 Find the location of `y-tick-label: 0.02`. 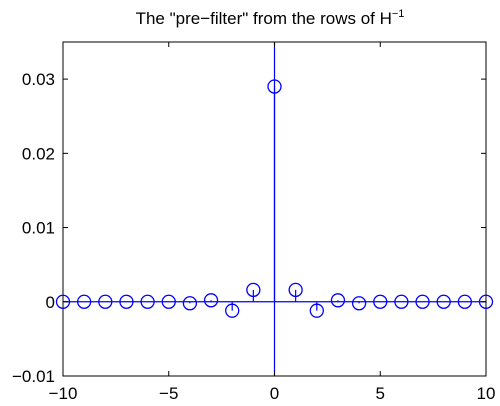

y-tick-label: 0.02 is located at coordinates (38, 153).